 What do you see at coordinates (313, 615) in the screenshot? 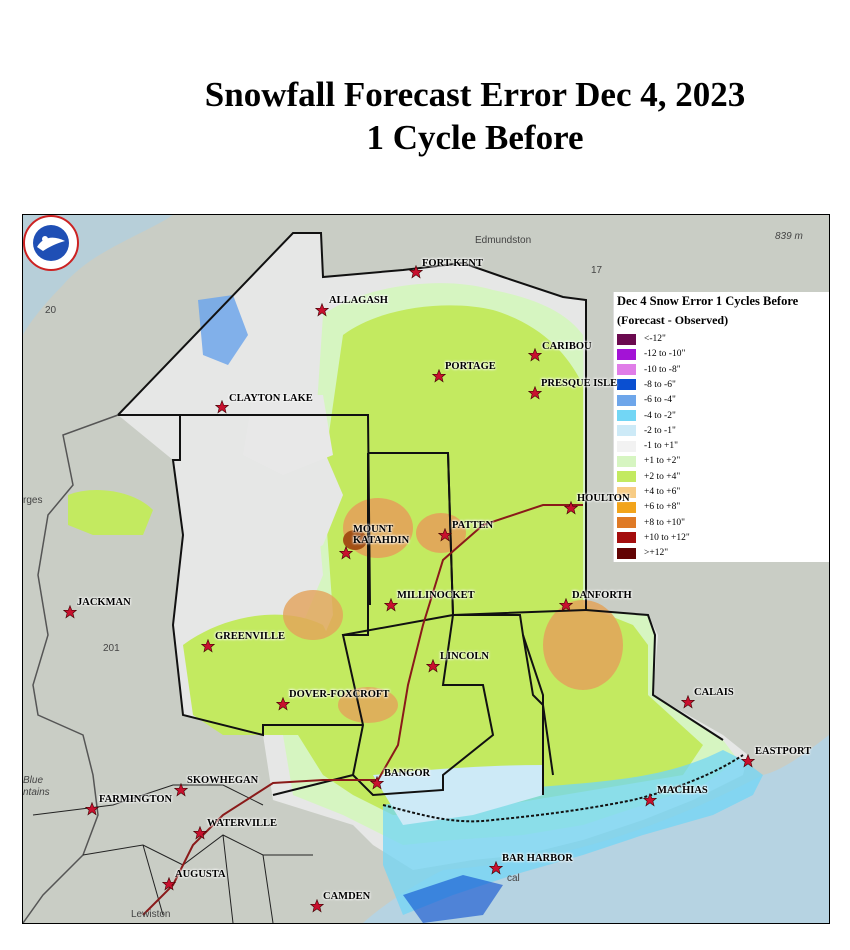
I see `error-patch-greenville` at bounding box center [313, 615].